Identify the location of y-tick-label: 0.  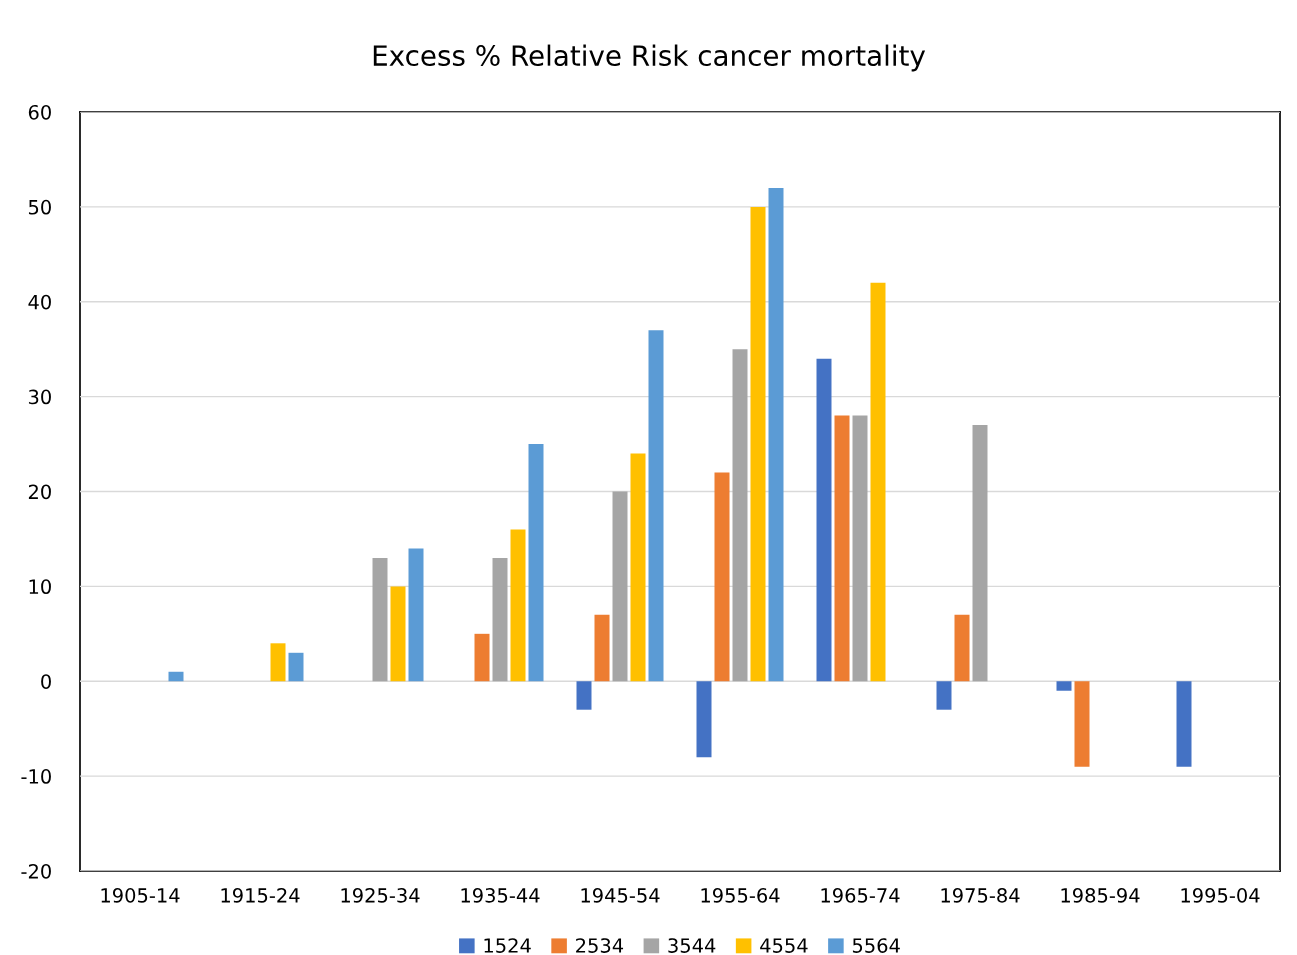
(46, 681).